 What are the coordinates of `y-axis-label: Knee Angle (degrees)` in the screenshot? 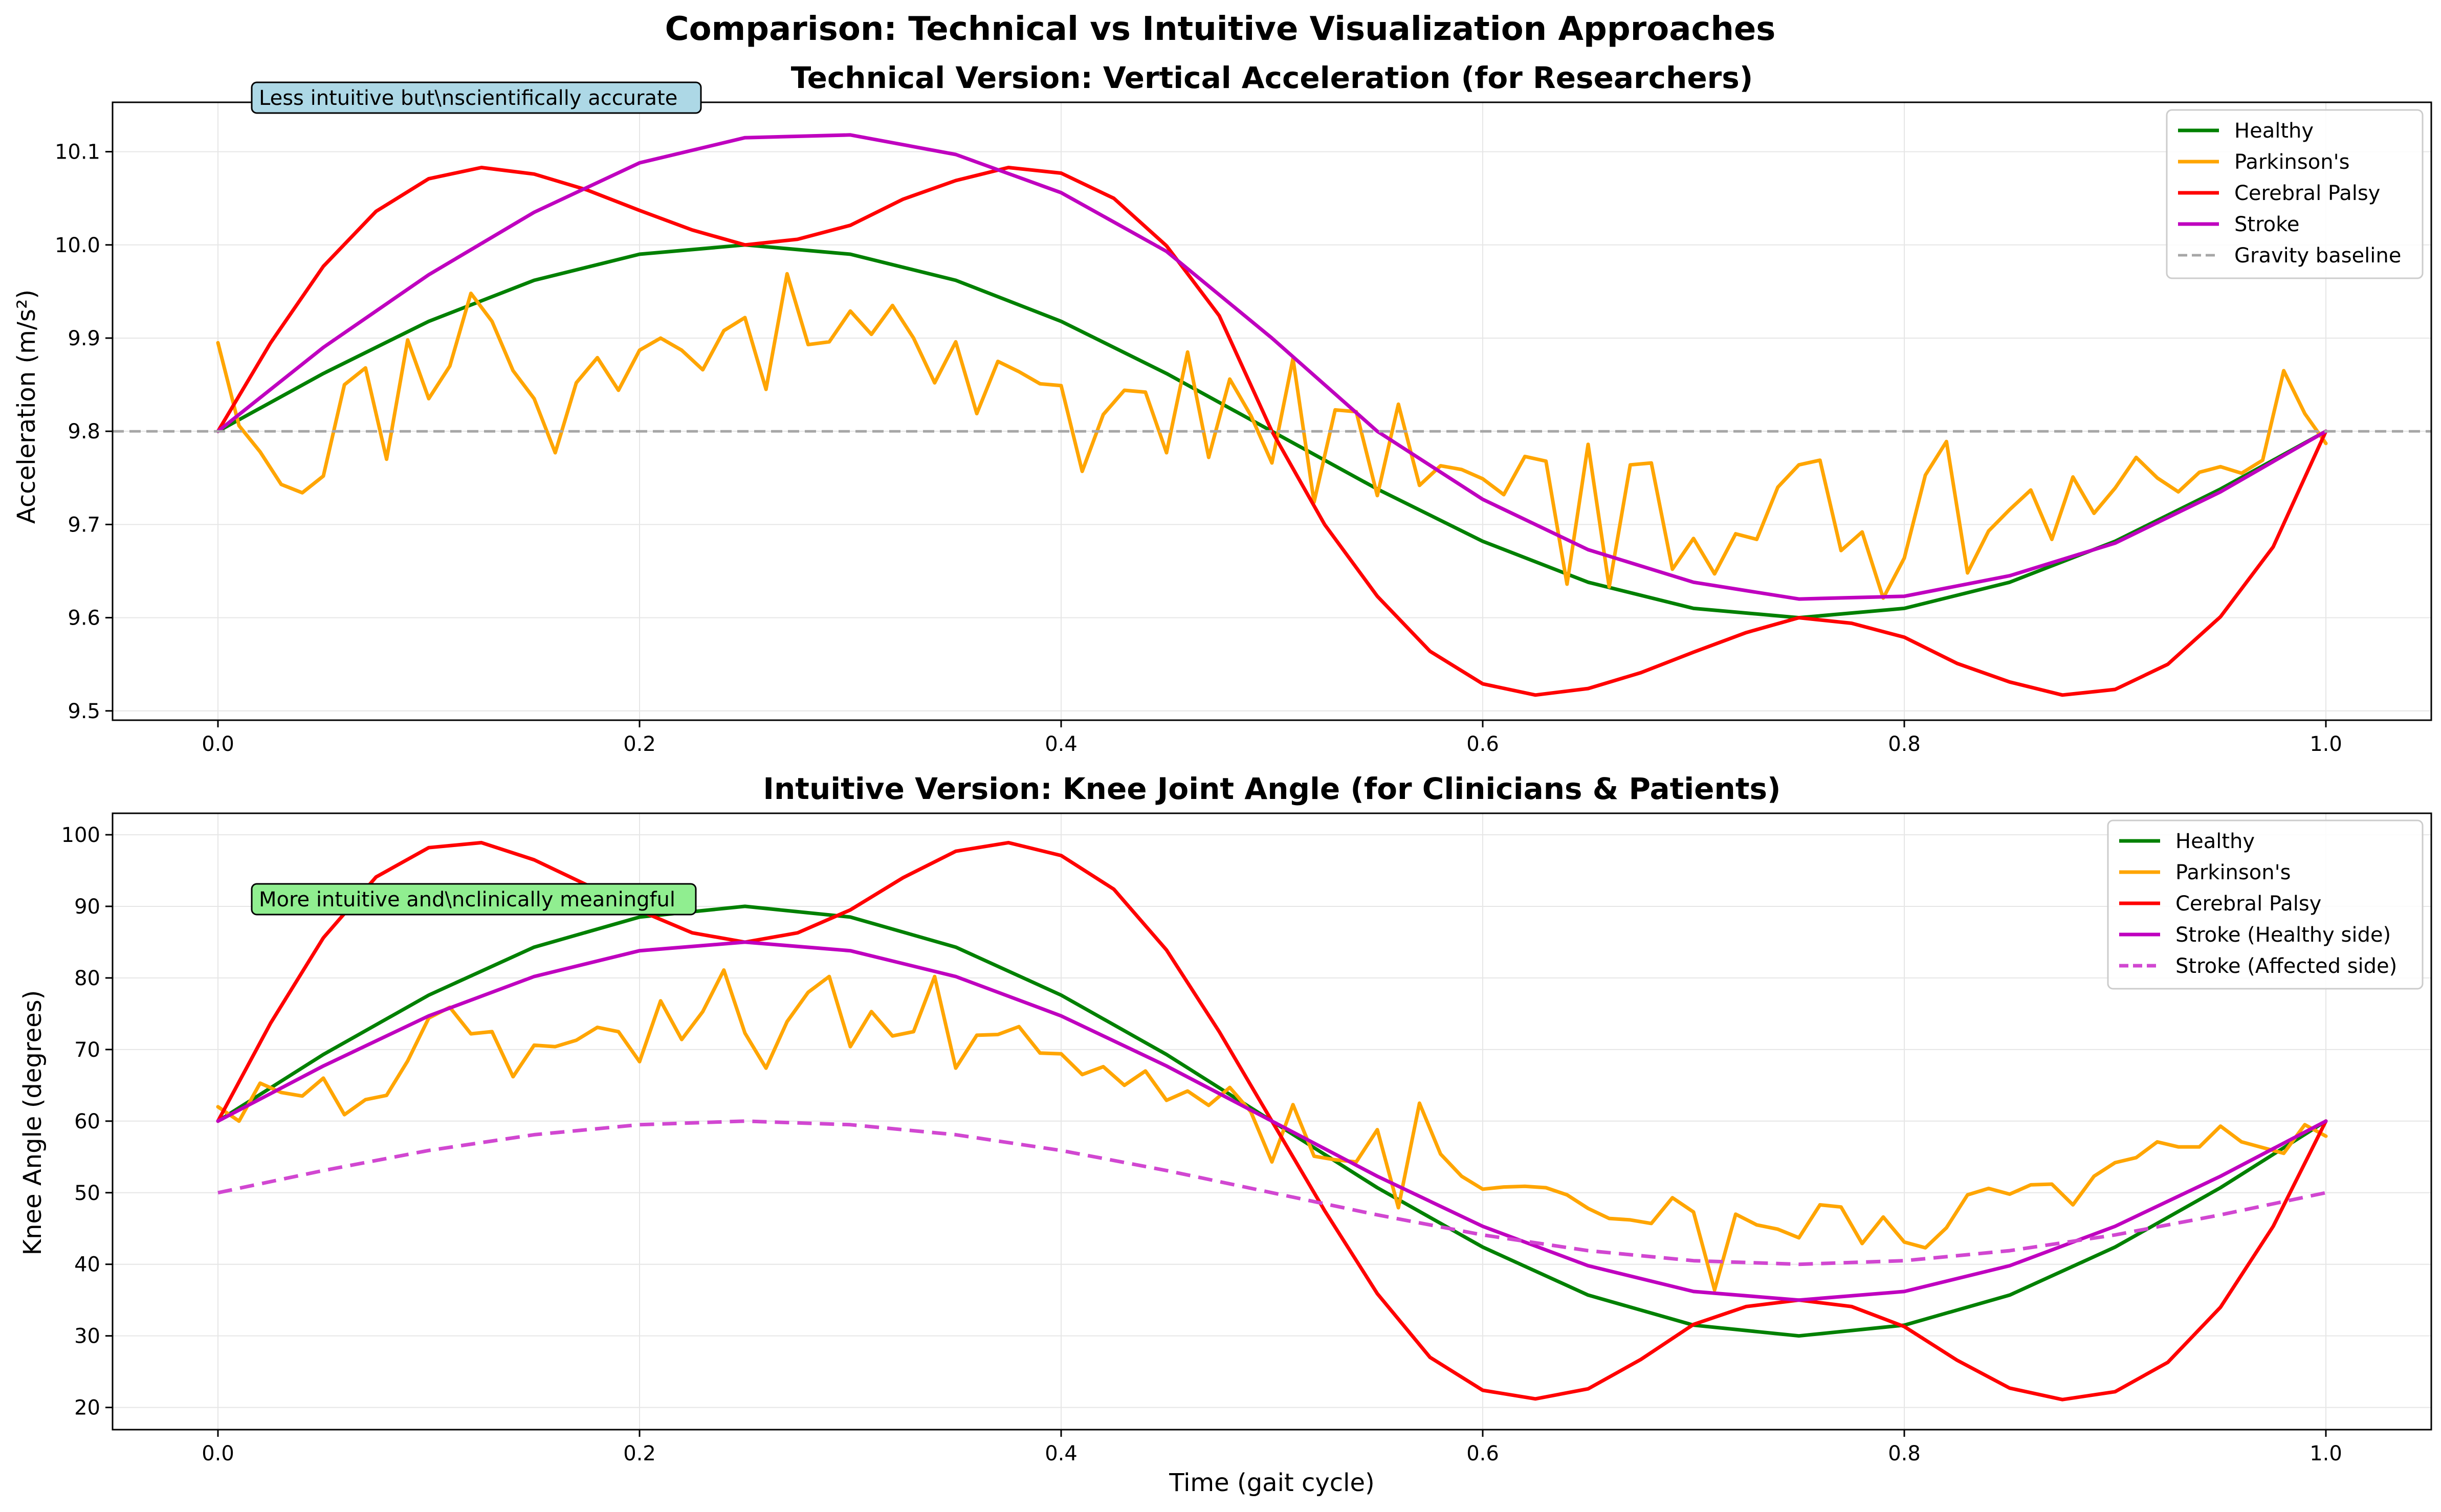 It's located at (32, 1123).